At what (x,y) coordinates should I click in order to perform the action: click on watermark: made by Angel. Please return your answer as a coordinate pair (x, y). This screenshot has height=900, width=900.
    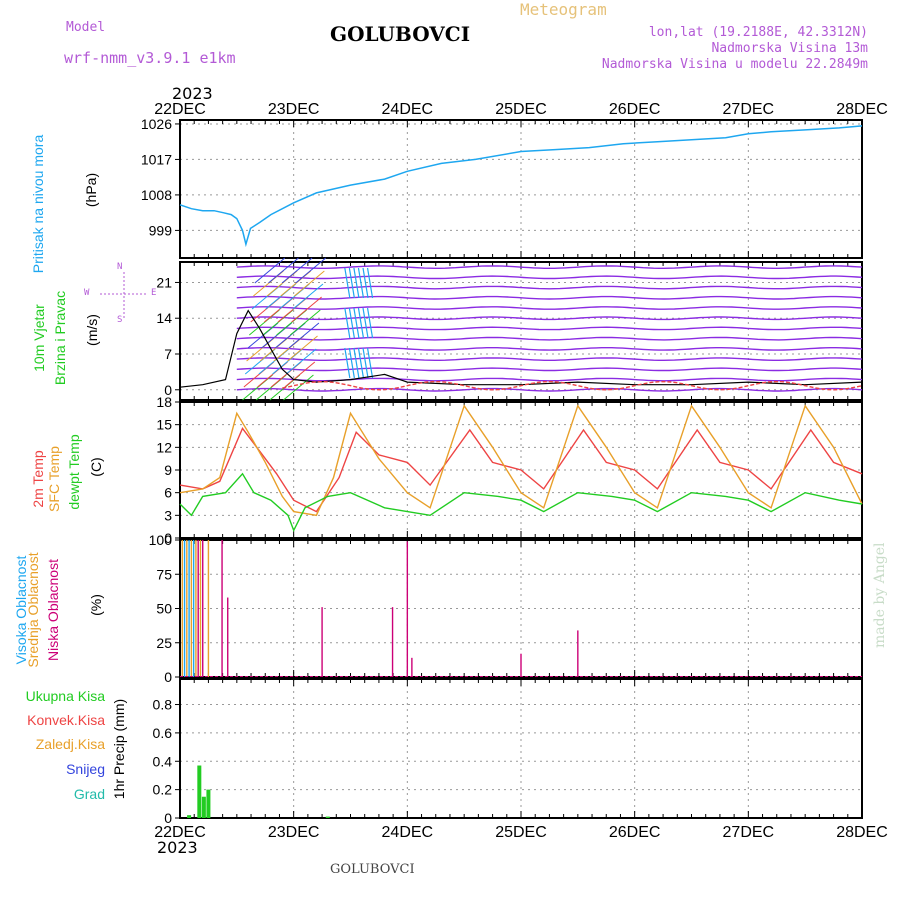
    Looking at the image, I should click on (880, 595).